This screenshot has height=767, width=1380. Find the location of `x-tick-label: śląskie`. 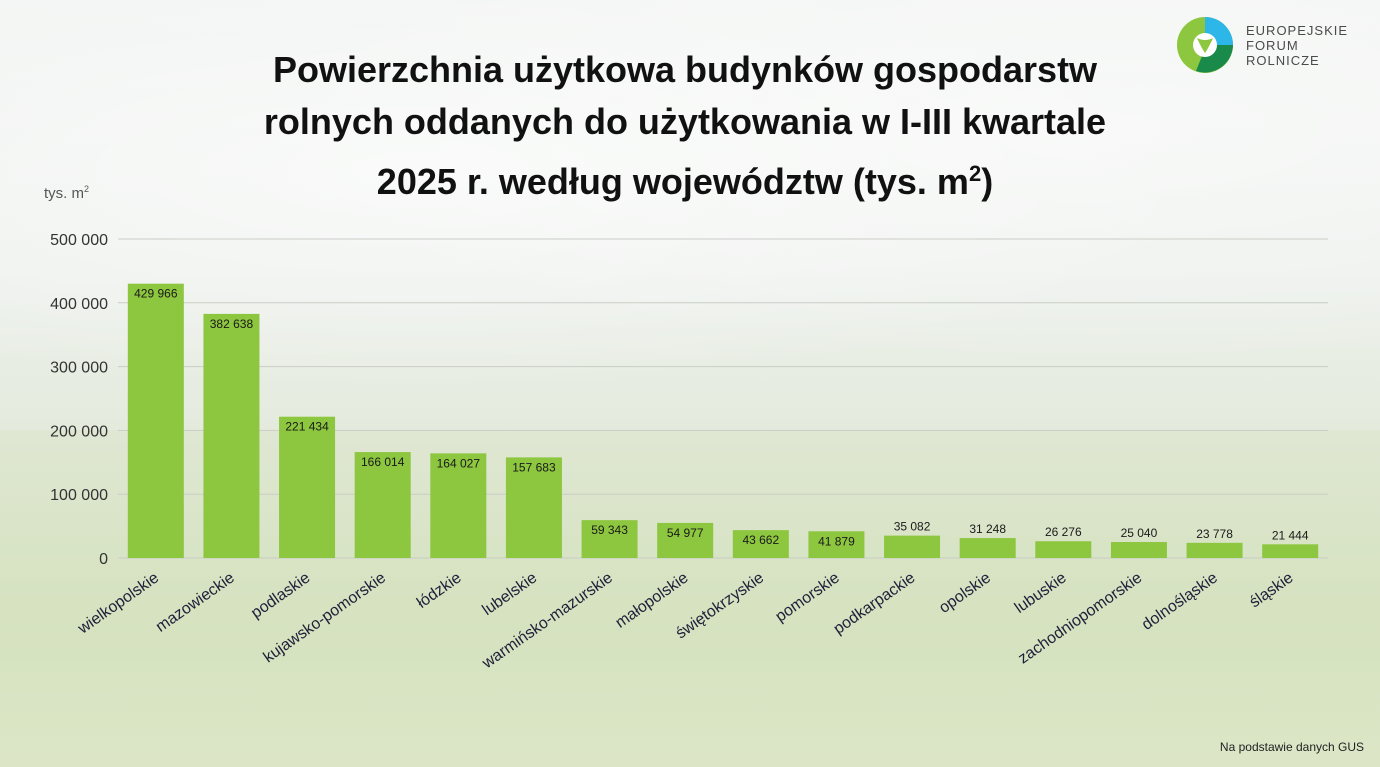

x-tick-label: śląskie is located at coordinates (1272, 590).